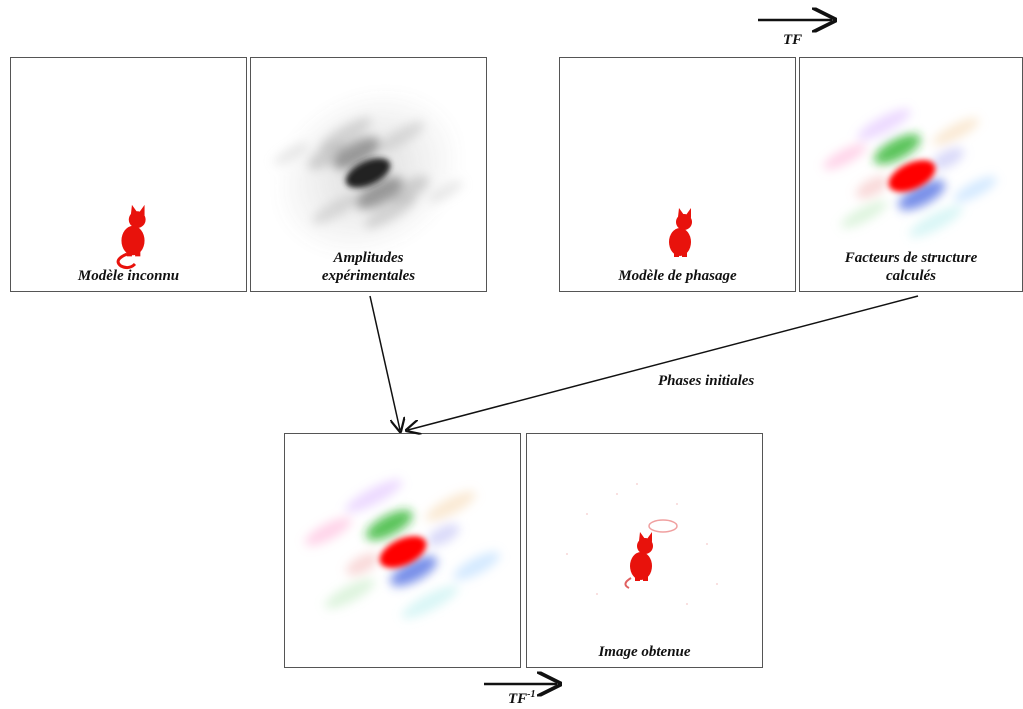  I want to click on cat-figure, so click(131, 237).